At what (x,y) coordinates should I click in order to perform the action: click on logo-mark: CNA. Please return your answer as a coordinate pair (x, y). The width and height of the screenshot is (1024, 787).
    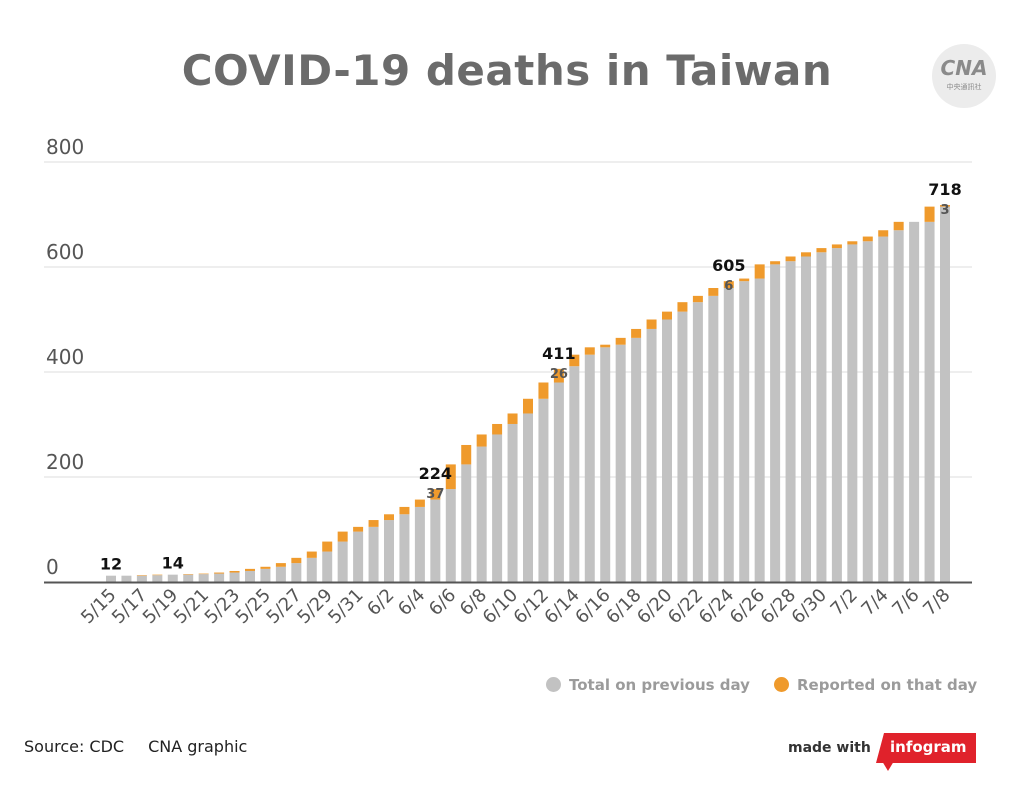
    Looking at the image, I should click on (964, 68).